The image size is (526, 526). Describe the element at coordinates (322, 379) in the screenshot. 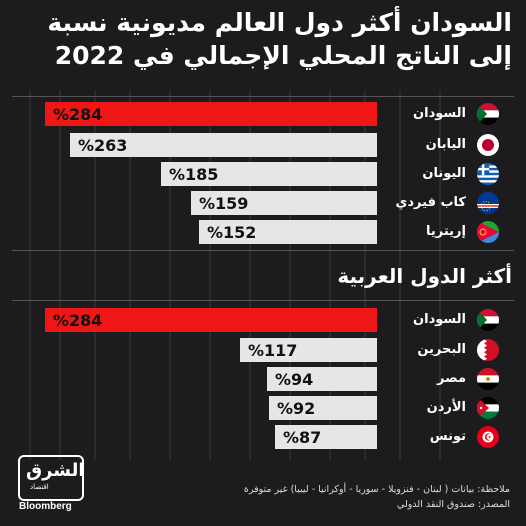

I see `bar: %94` at that location.